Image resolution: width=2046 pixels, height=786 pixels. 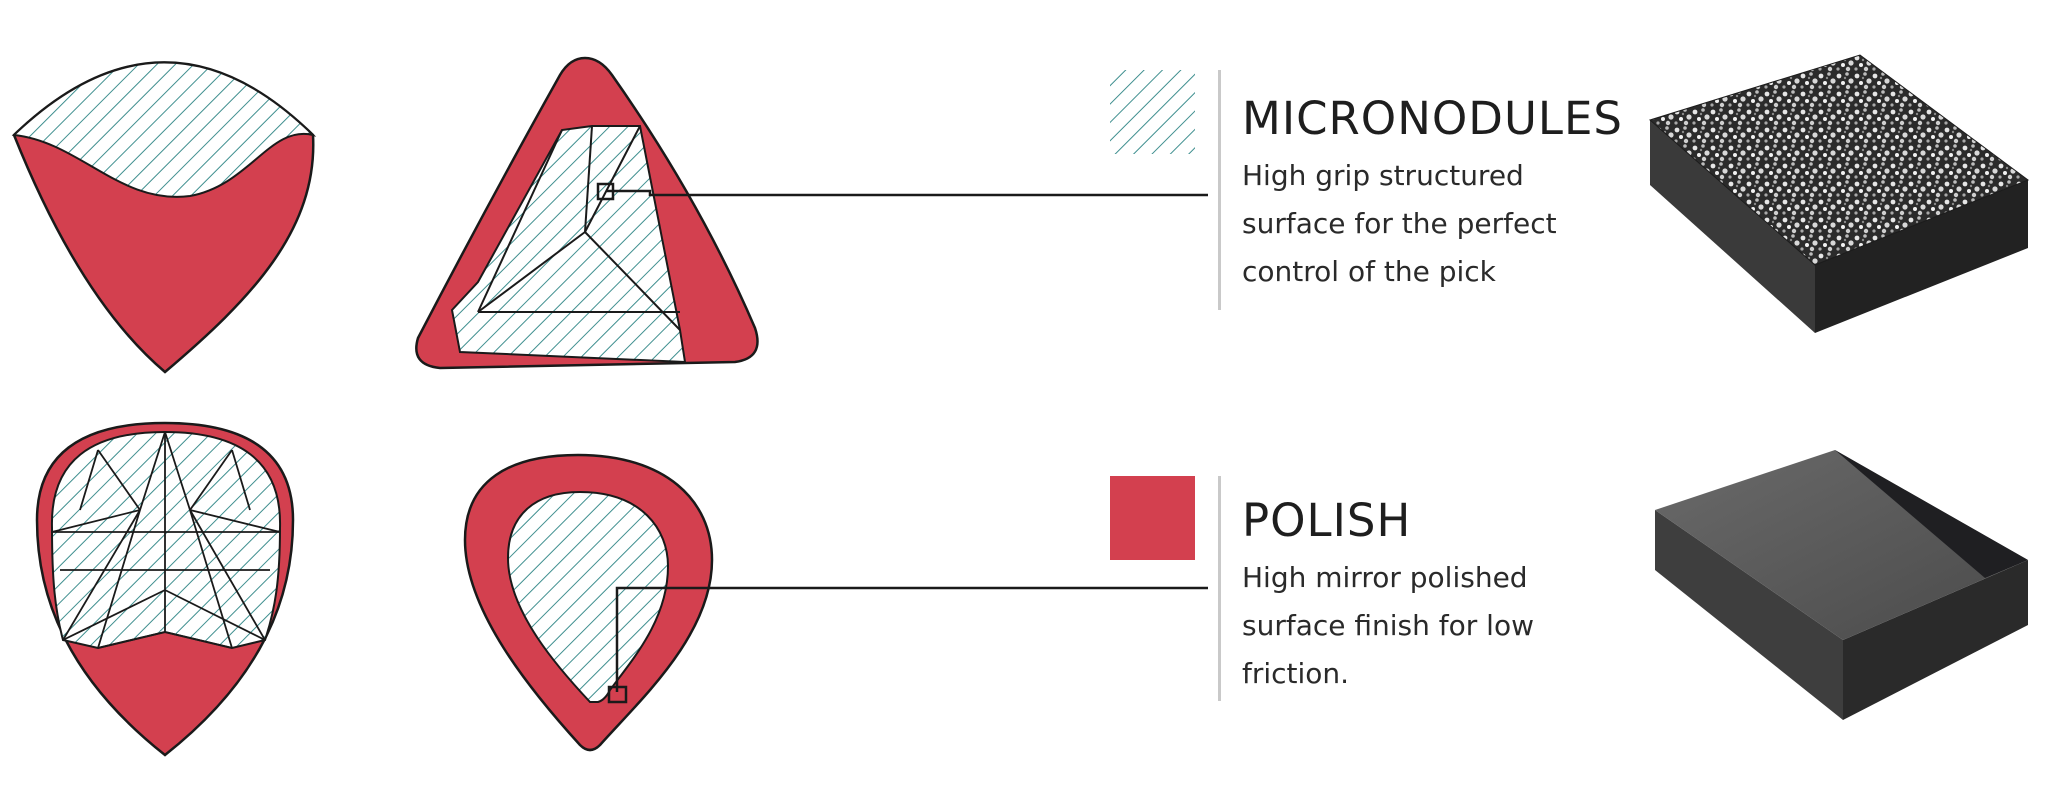 What do you see at coordinates (588, 596) in the screenshot?
I see `pick-bottom-middle-polish-inner` at bounding box center [588, 596].